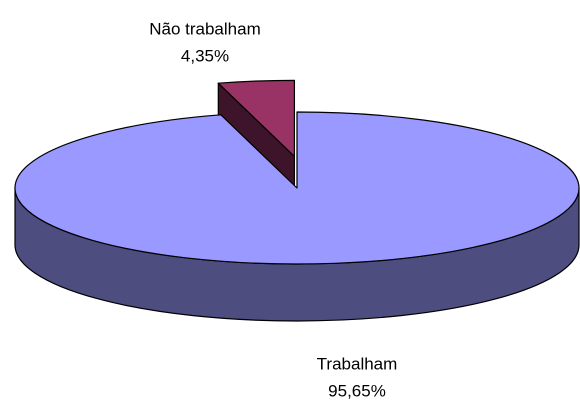 The image size is (580, 405). I want to click on slice, so click(256, 118).